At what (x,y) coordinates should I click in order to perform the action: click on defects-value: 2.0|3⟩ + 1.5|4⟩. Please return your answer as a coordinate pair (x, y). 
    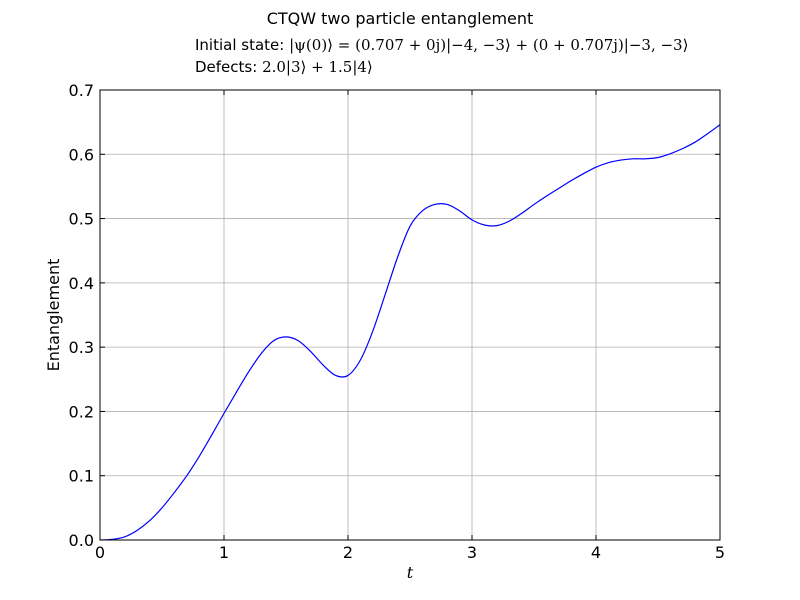
    Looking at the image, I should click on (317, 67).